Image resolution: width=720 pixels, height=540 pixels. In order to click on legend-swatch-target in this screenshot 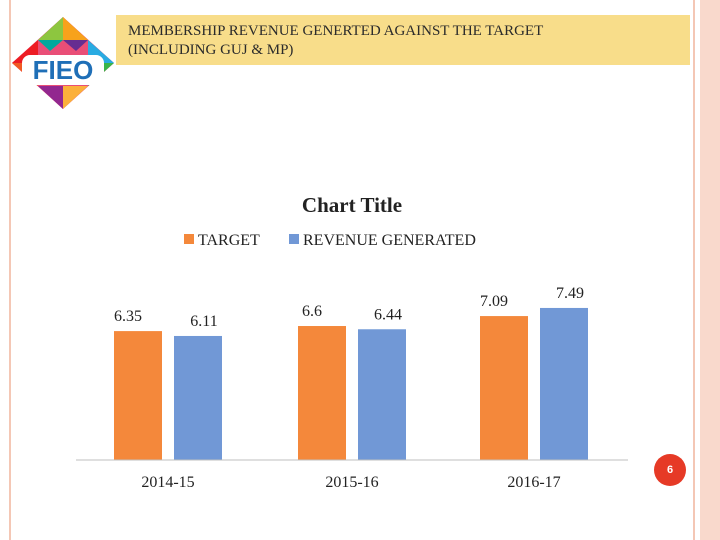, I will do `click(189, 239)`.